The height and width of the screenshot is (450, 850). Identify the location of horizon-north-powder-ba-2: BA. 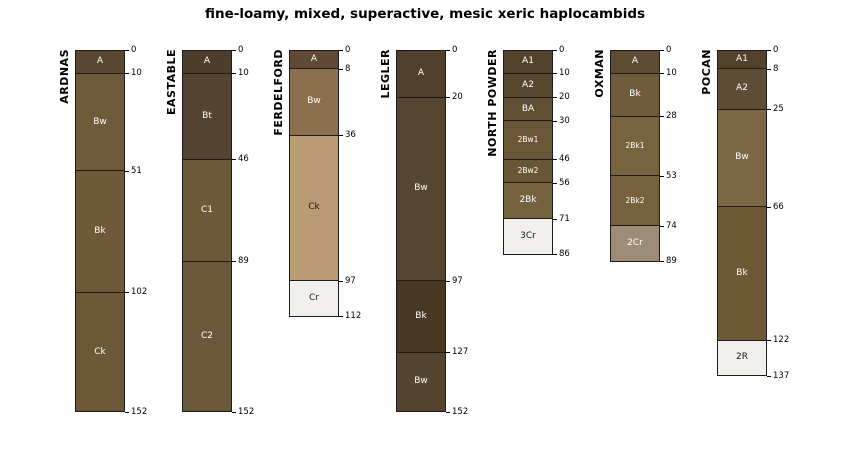
(528, 109).